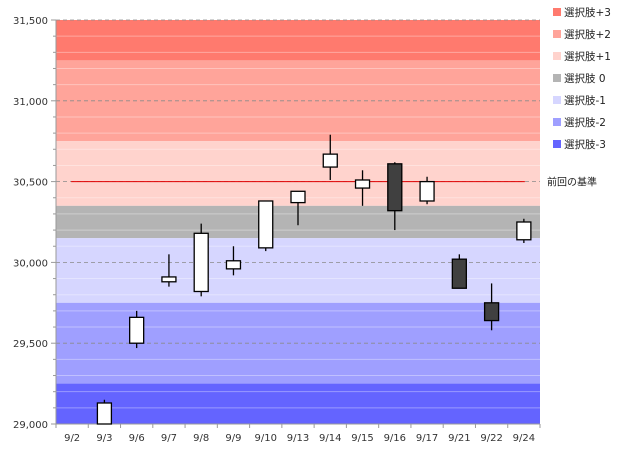 Image resolution: width=621 pixels, height=453 pixels. Describe the element at coordinates (427, 438) in the screenshot. I see `x-tick-label: 9/17` at that location.